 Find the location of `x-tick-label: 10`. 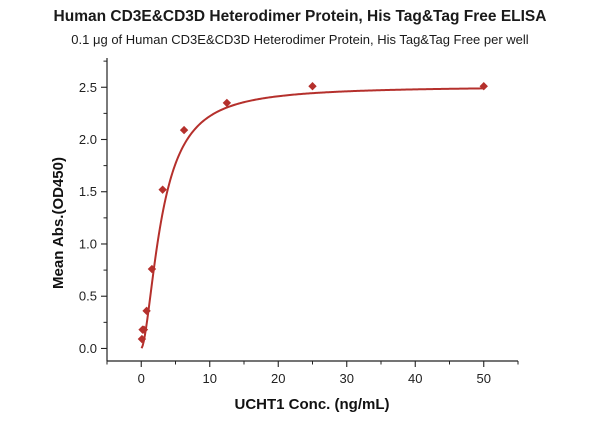

x-tick-label: 10 is located at coordinates (210, 378).